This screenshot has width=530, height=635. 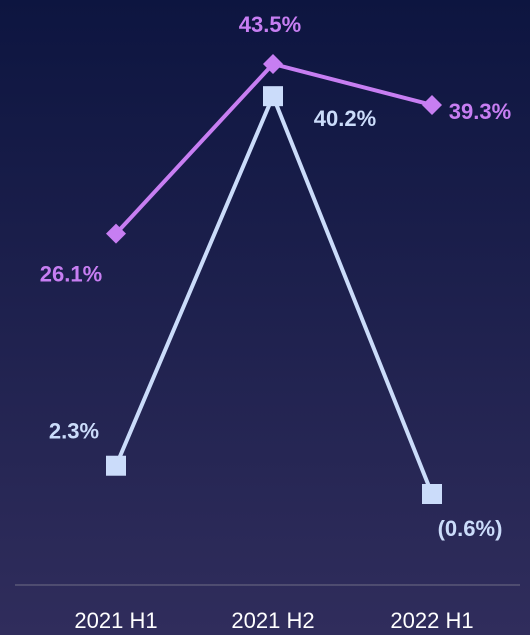 I want to click on value-label: 40.2%, so click(x=345, y=118).